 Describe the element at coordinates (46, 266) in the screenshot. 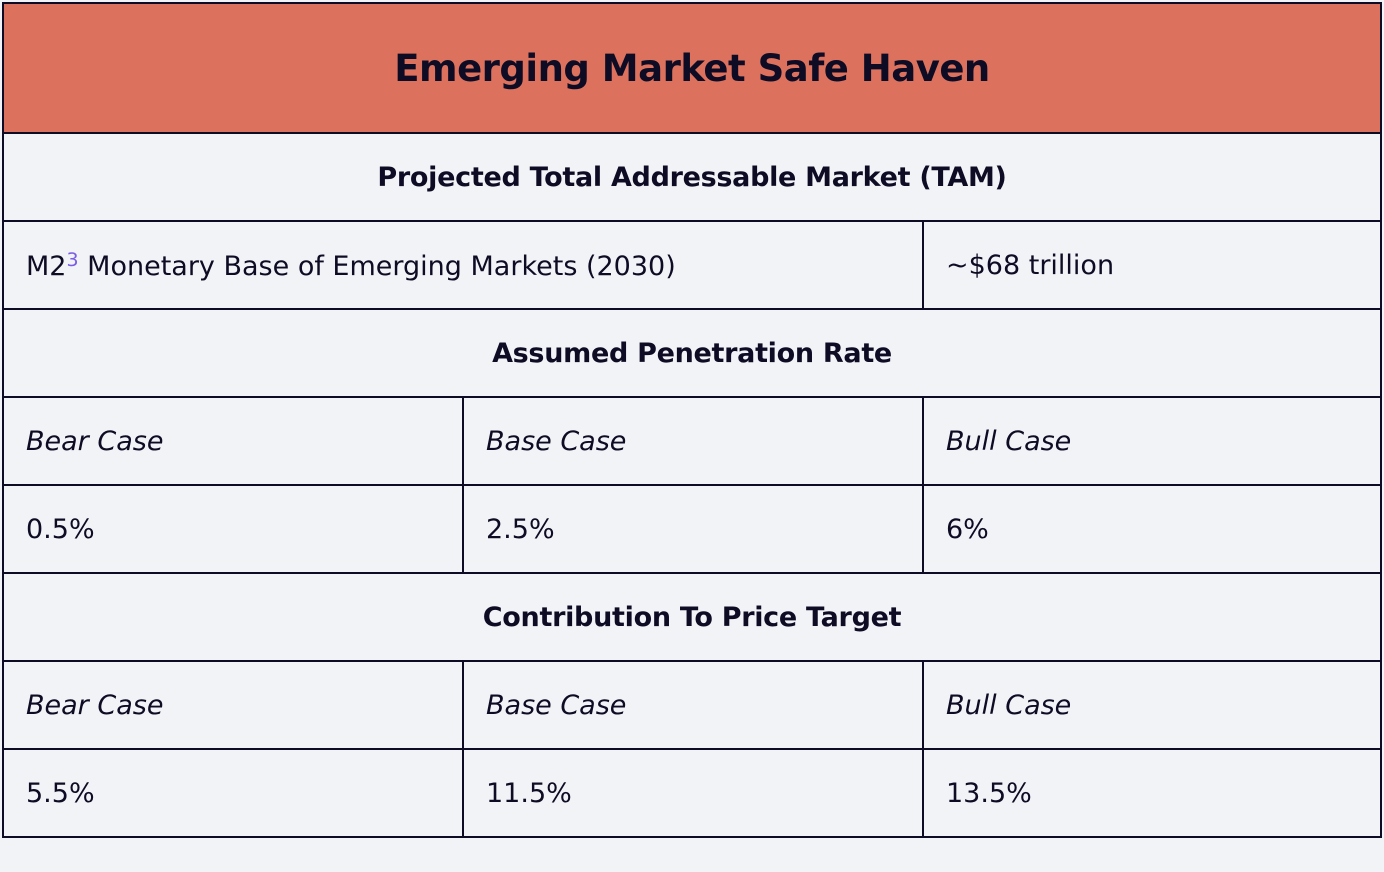

I see `tam-label-prefix: M2` at that location.